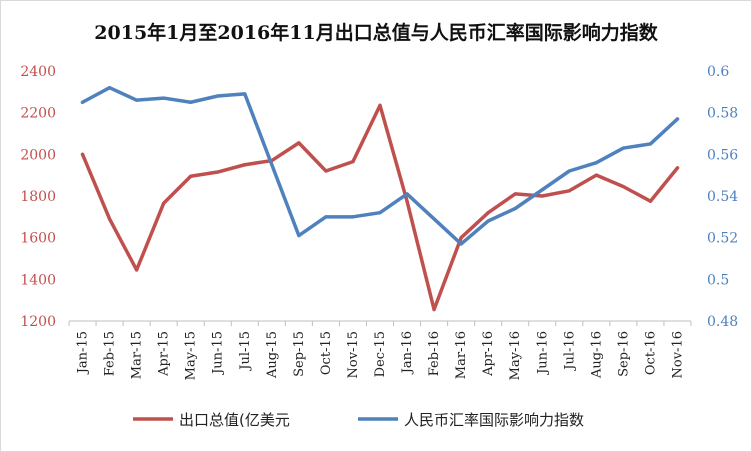 The width and height of the screenshot is (752, 452). What do you see at coordinates (299, 354) in the screenshot?
I see `x-tick-label: Sep-15` at bounding box center [299, 354].